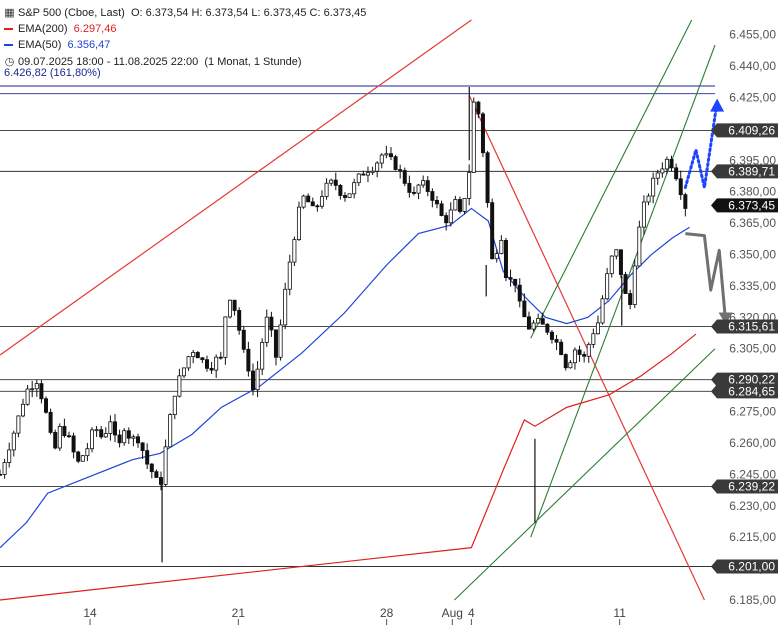  Describe the element at coordinates (90, 613) in the screenshot. I see `x-tick-label: 14` at that location.